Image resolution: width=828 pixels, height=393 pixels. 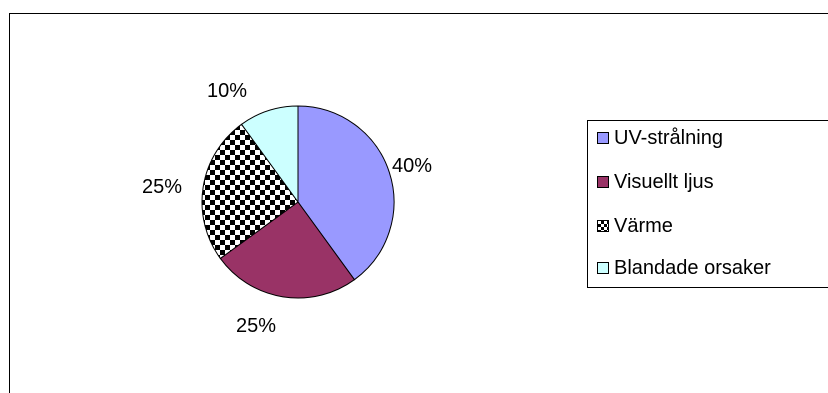 I want to click on legend-label-uv: UV-strålning, so click(x=668, y=137).